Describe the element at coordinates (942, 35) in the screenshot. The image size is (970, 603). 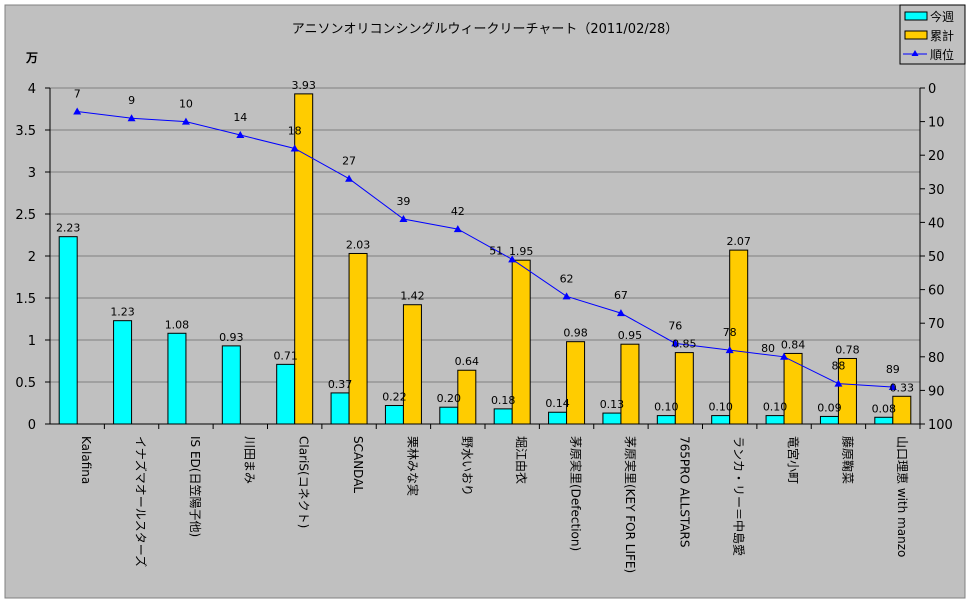
I see `legend-label-total: 累計` at that location.